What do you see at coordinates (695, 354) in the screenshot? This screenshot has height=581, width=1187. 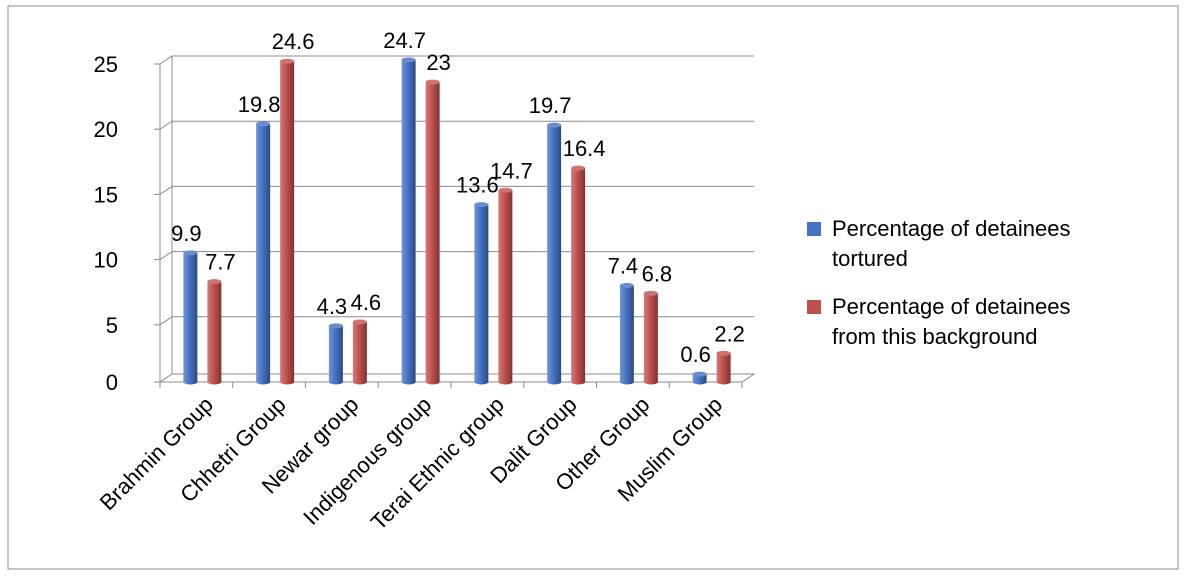 I see `data-label: 0.6` at bounding box center [695, 354].